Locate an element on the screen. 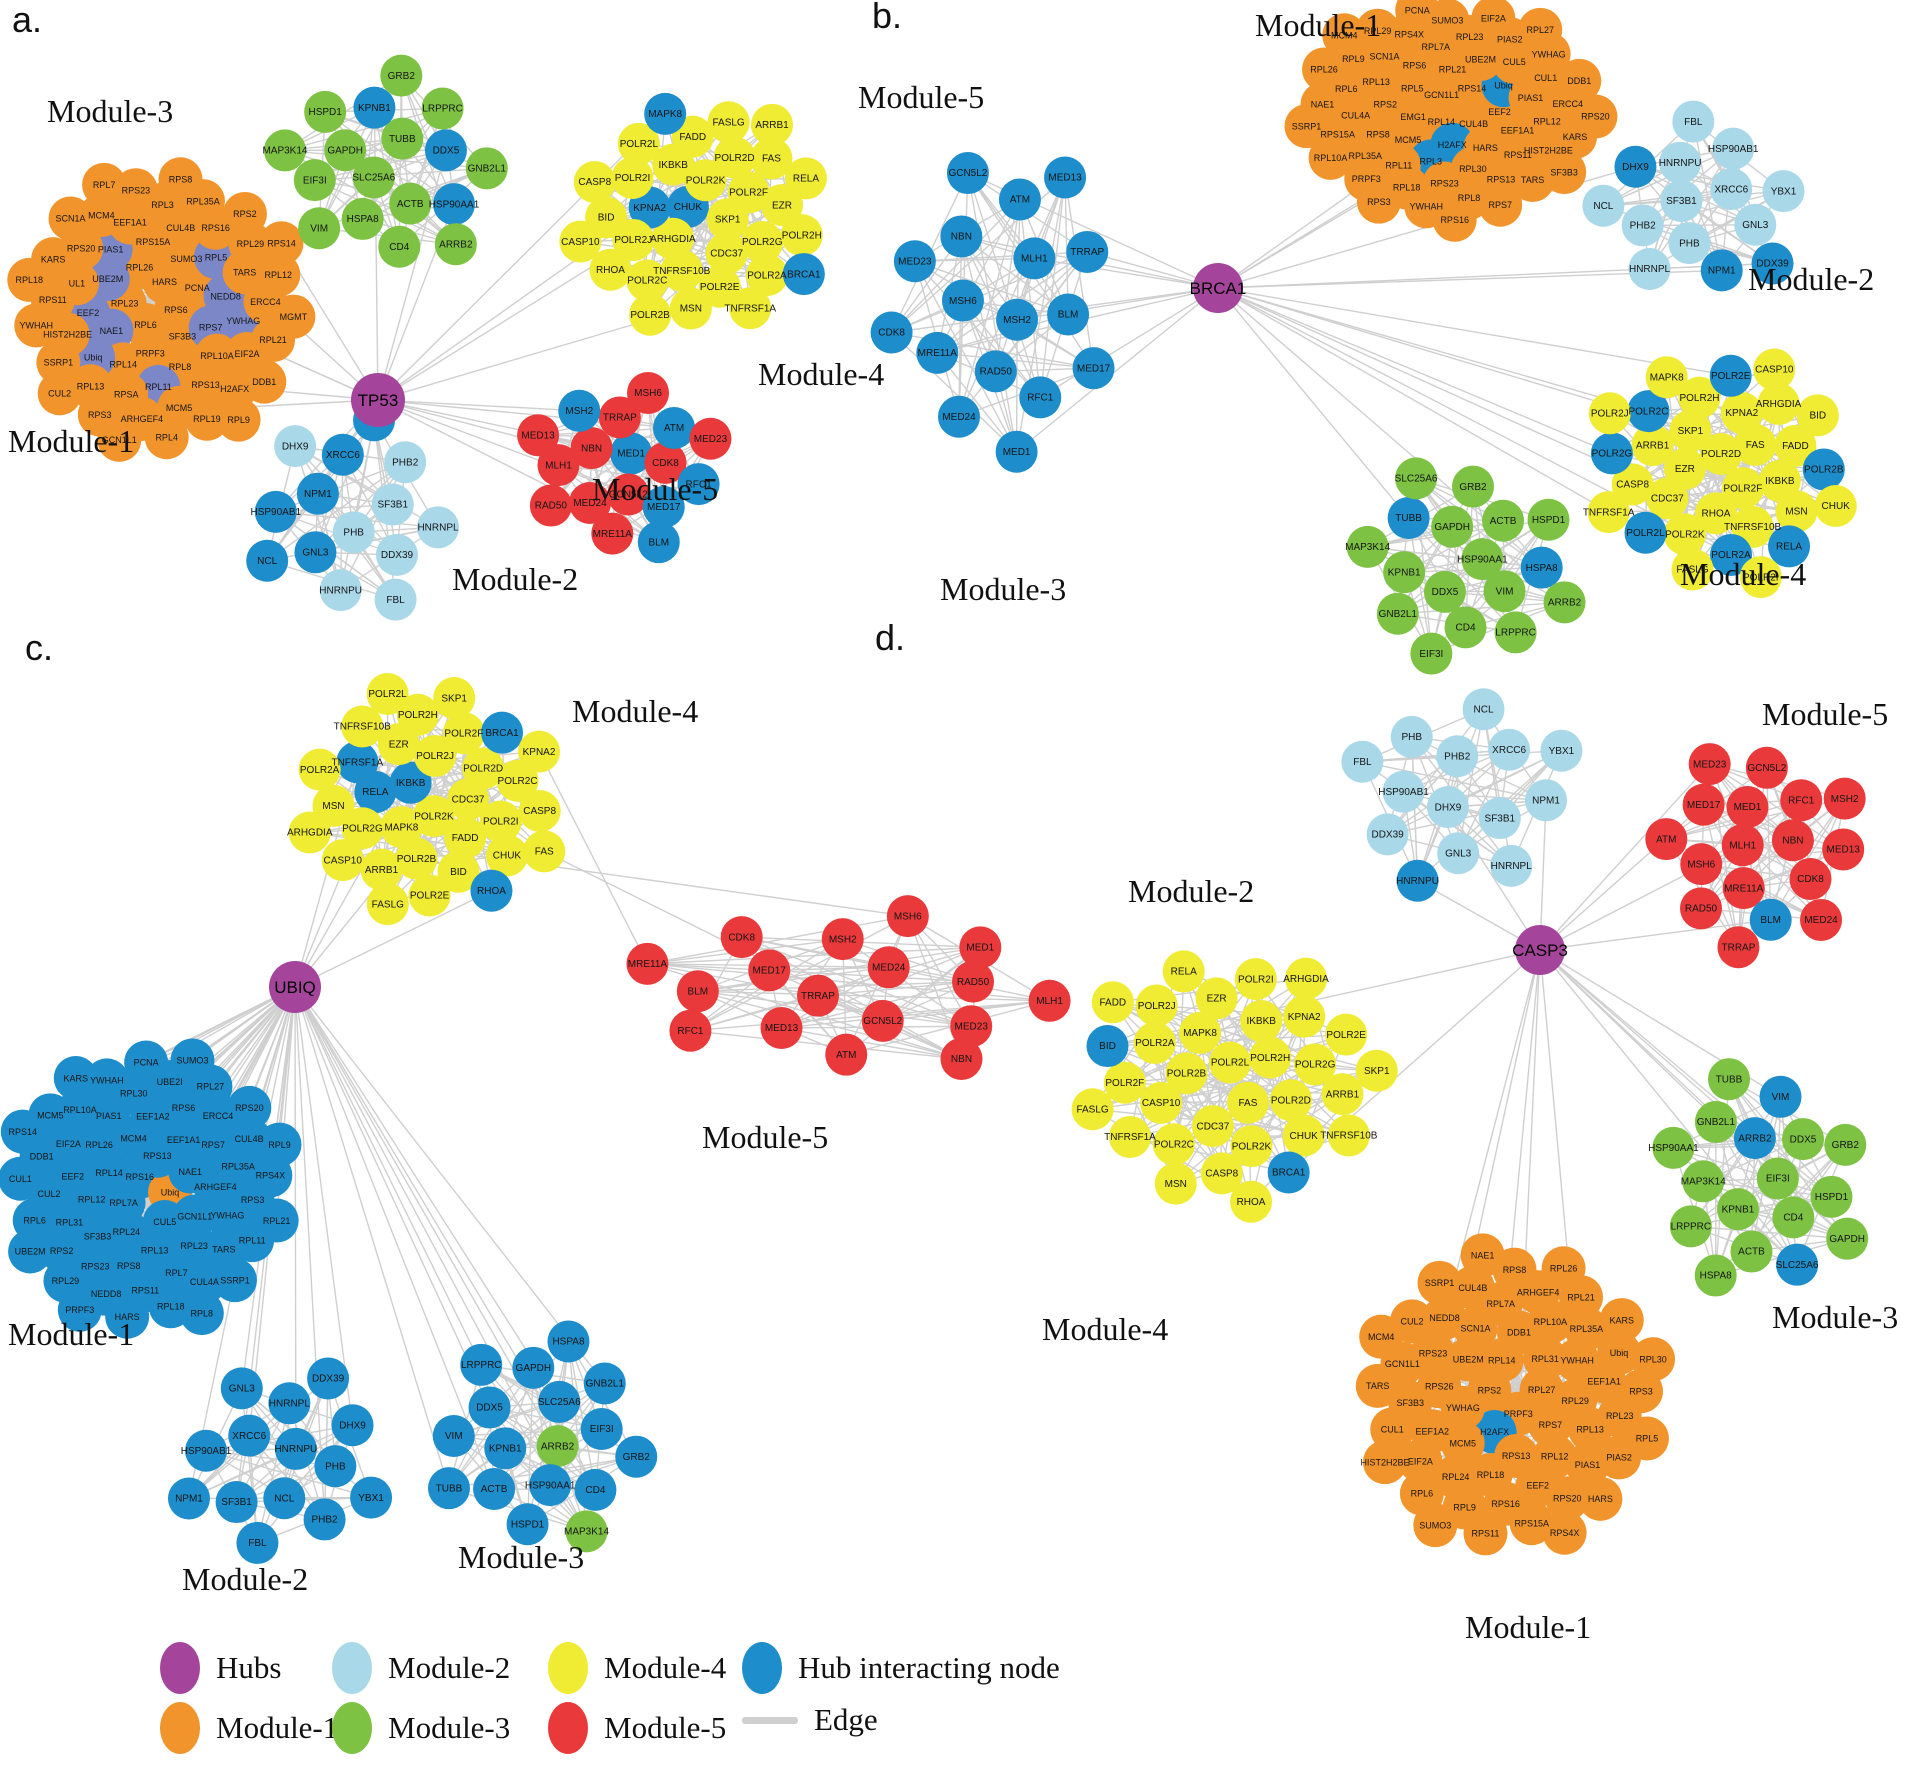 The image size is (1923, 1775). node-polr2a is located at coordinates (319, 769).